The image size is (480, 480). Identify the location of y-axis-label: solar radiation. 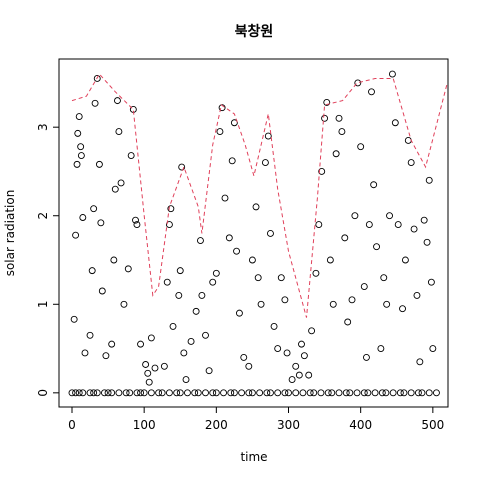
(10, 233).